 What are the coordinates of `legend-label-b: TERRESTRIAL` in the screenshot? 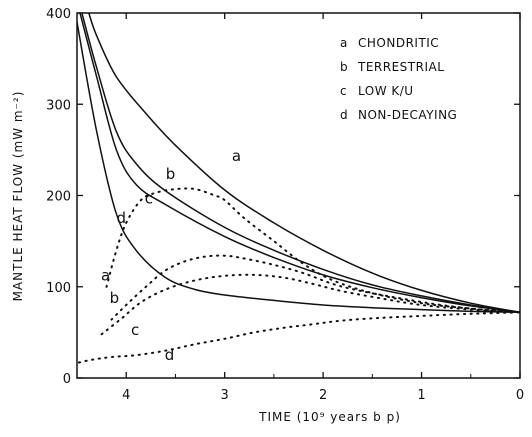 It's located at (400, 67).